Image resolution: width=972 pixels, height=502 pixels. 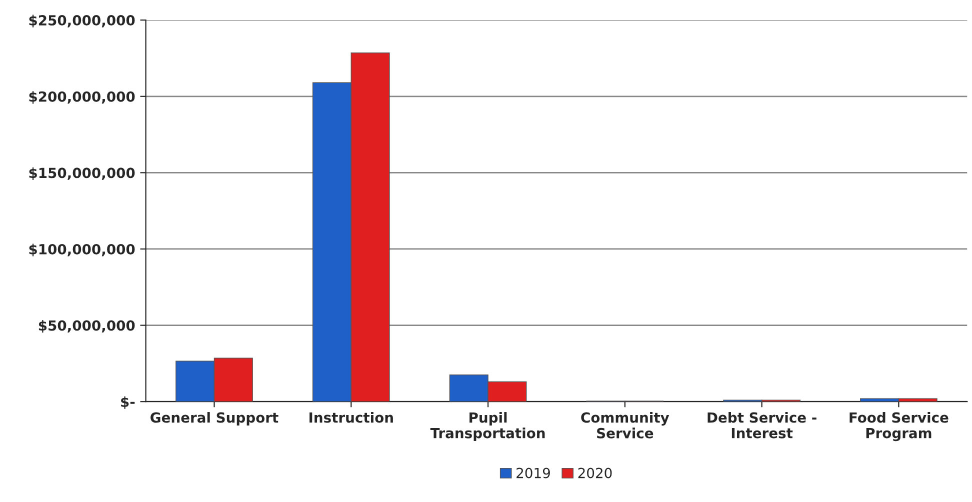 What do you see at coordinates (351, 417) in the screenshot?
I see `x-tick-label: Instruction` at bounding box center [351, 417].